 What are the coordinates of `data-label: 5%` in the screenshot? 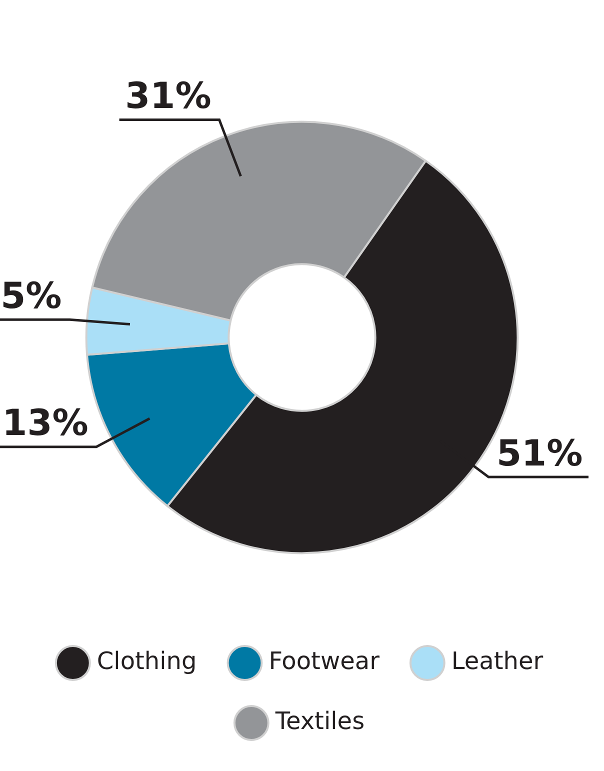 It's located at (31, 296).